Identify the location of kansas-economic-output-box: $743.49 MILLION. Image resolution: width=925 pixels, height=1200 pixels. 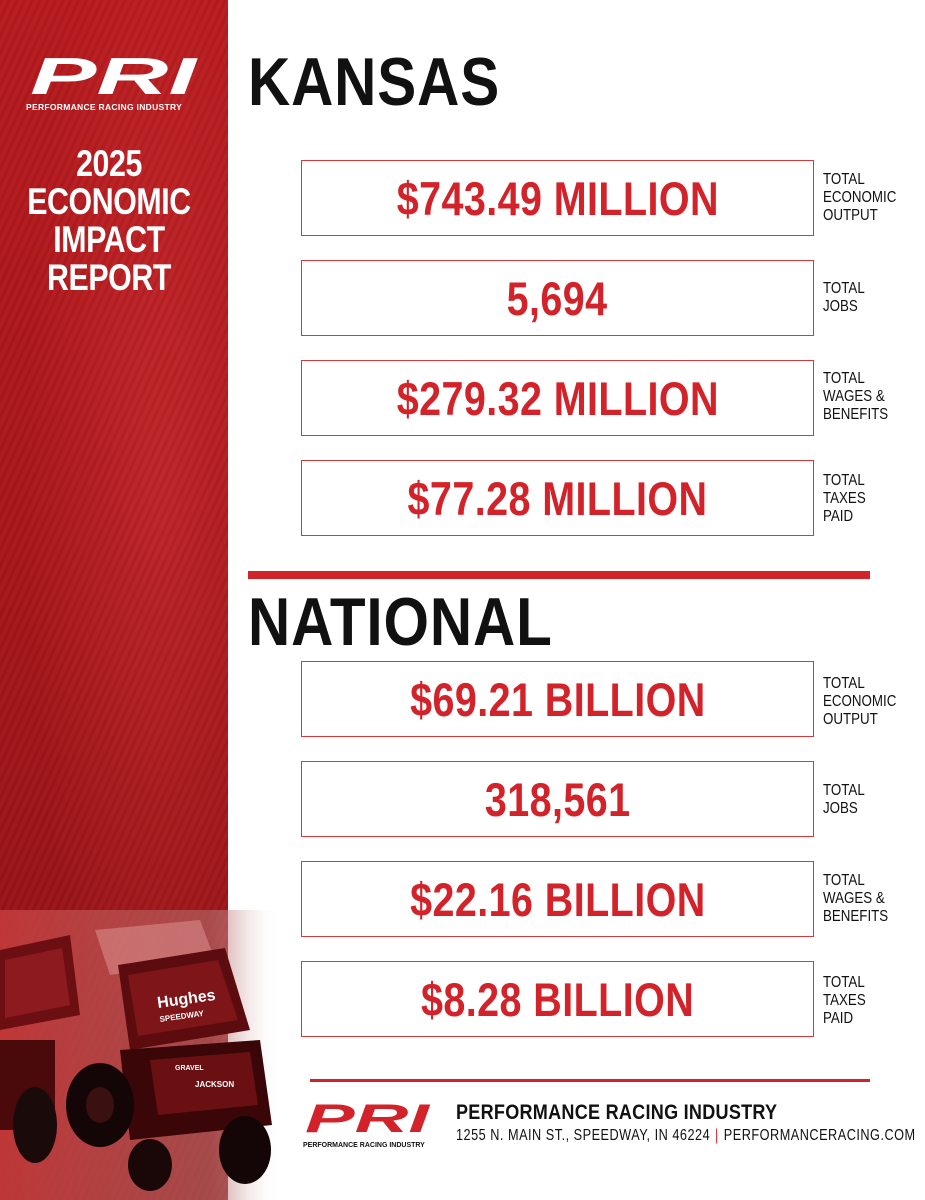
(557, 198).